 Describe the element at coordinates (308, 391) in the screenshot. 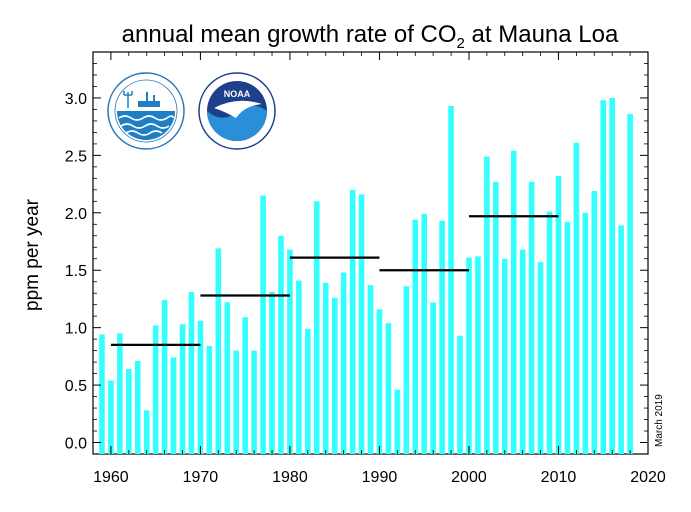

I see `bar-1982` at that location.